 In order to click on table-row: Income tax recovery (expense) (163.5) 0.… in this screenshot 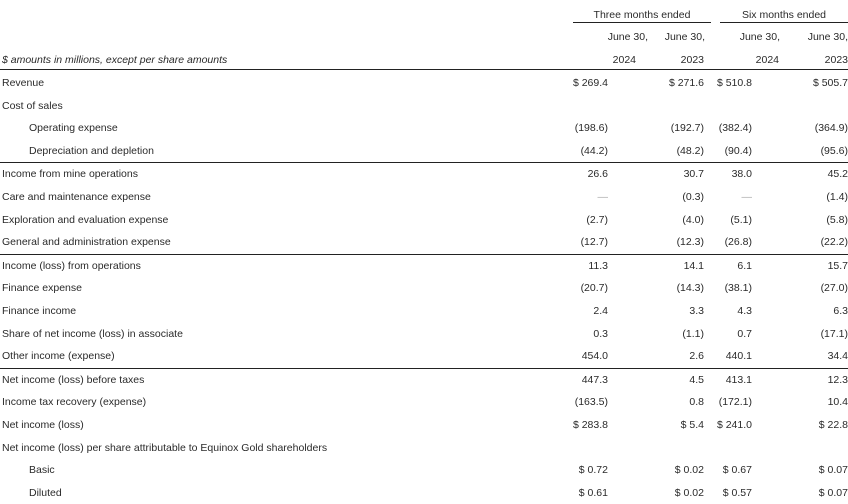, I will do `click(424, 402)`.